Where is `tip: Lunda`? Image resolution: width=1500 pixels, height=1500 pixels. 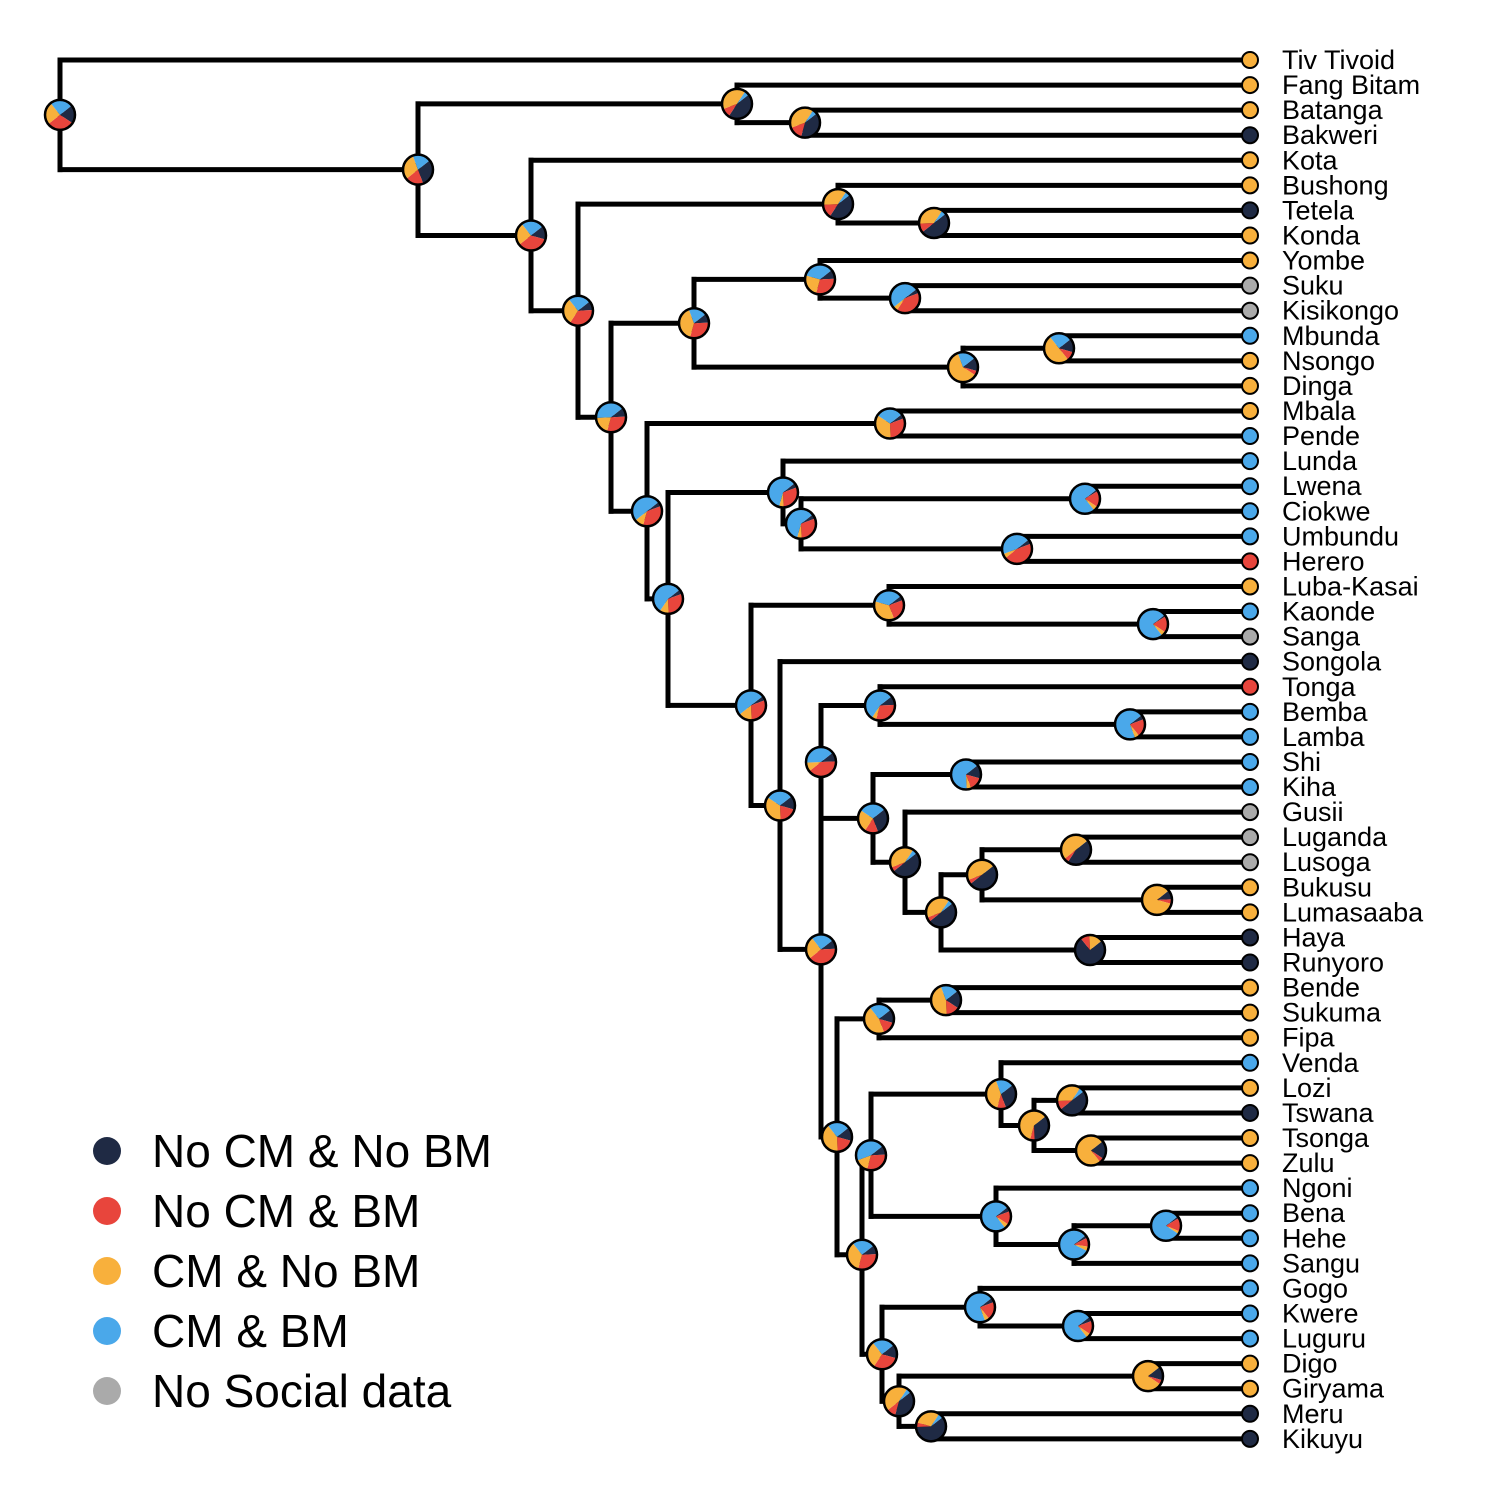 tip: Lunda is located at coordinates (1299, 461).